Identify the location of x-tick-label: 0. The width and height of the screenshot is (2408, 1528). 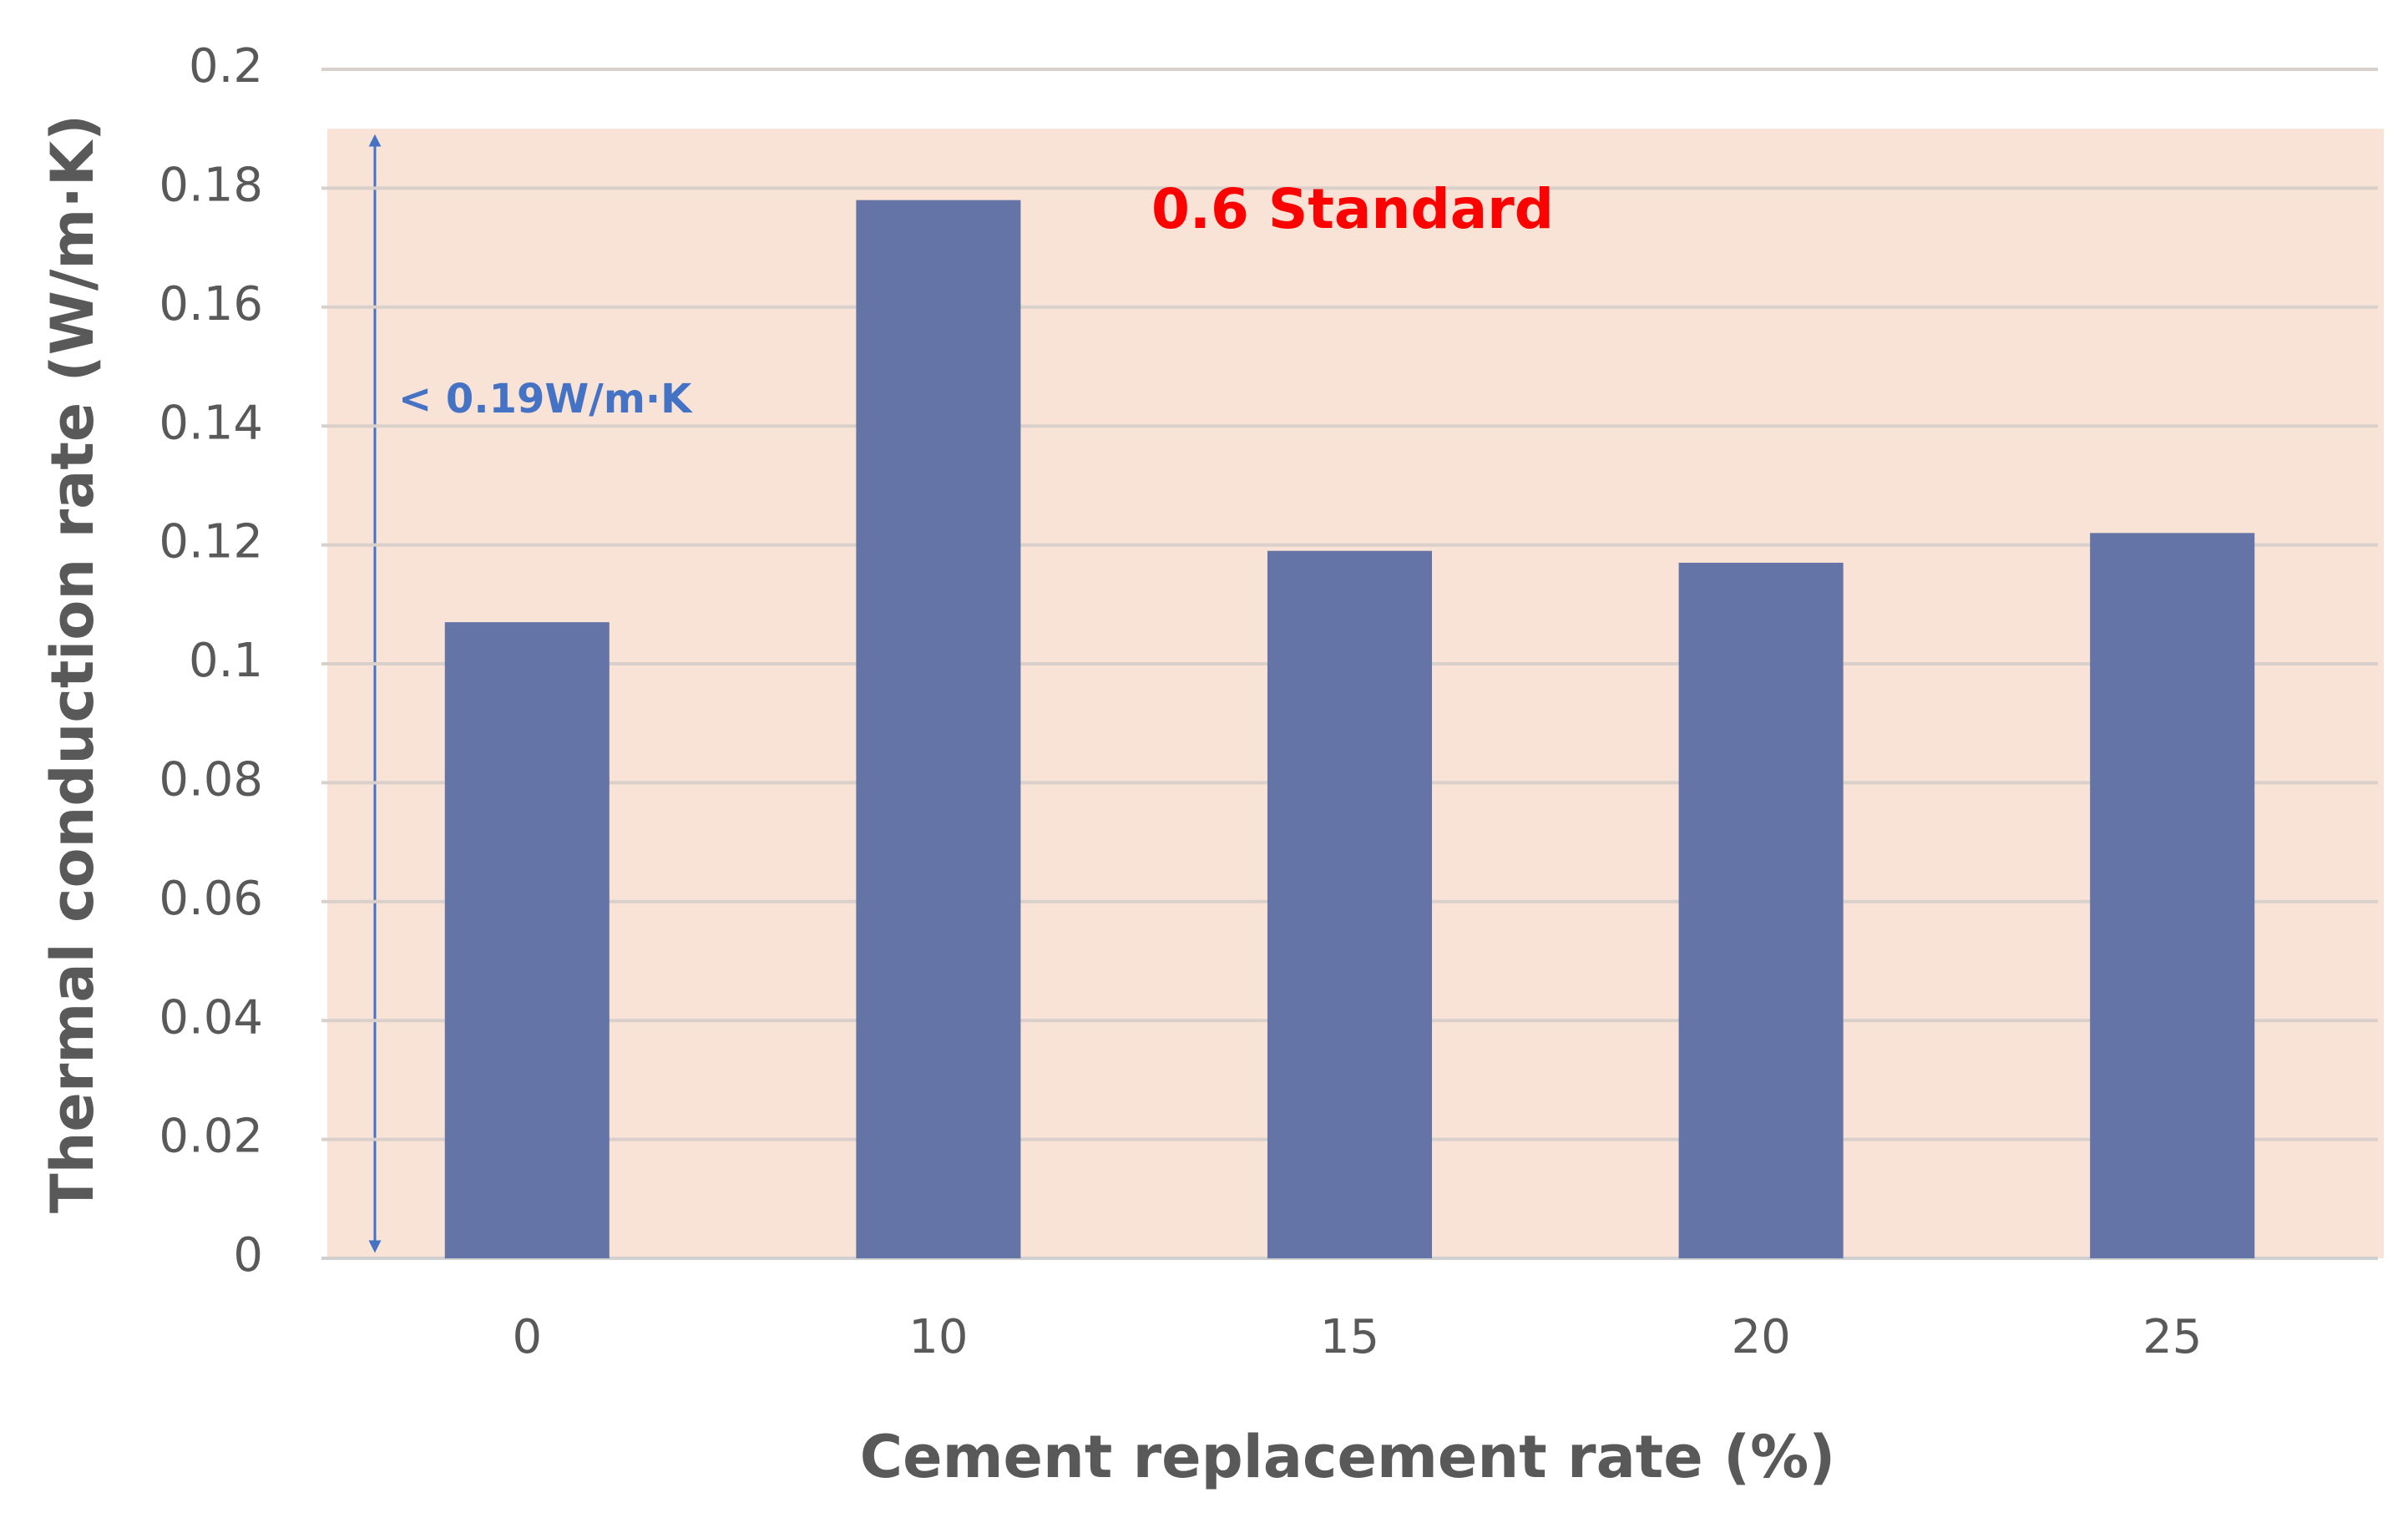
(527, 1337).